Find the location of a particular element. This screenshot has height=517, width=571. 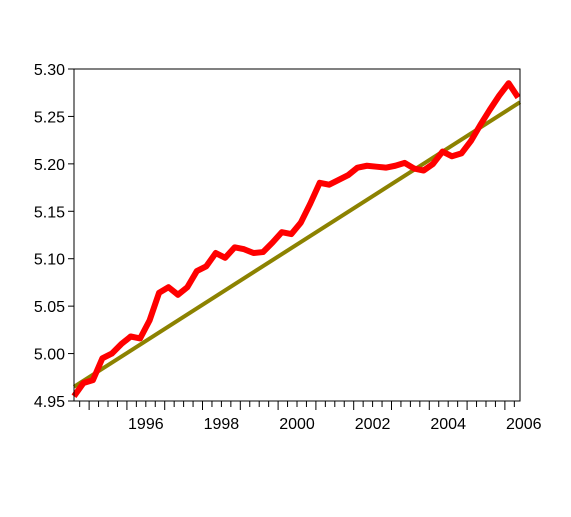

y-tick-label: 5.00 is located at coordinates (49, 355).